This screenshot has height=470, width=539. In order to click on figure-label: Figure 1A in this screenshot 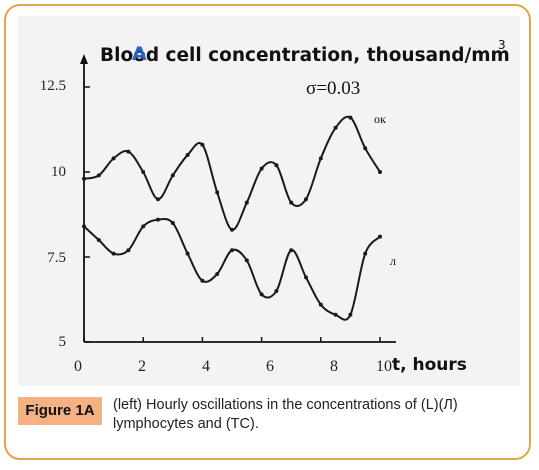, I will do `click(60, 411)`.